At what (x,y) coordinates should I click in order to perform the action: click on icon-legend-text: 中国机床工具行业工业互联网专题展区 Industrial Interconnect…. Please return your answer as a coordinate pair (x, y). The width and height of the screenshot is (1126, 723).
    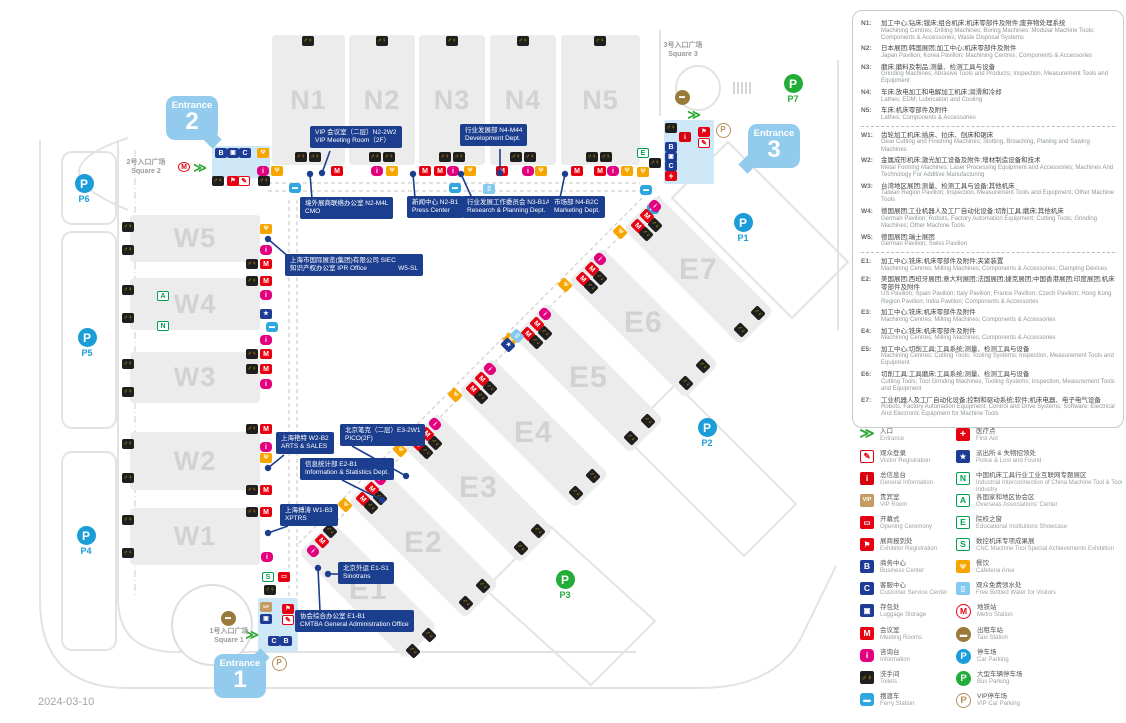
    Looking at the image, I should click on (1051, 483).